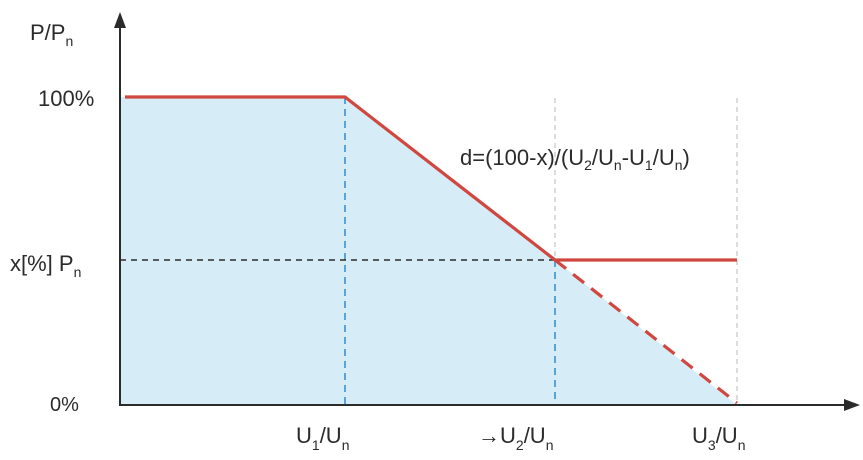 The height and width of the screenshot is (460, 863). What do you see at coordinates (64, 405) in the screenshot?
I see `y-tick-0: 0%` at bounding box center [64, 405].